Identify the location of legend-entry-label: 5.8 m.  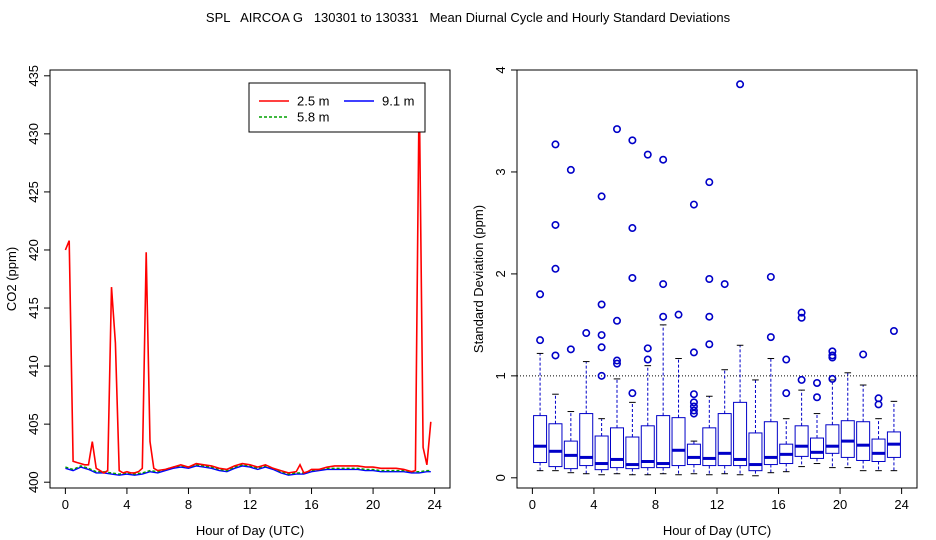
(313, 117).